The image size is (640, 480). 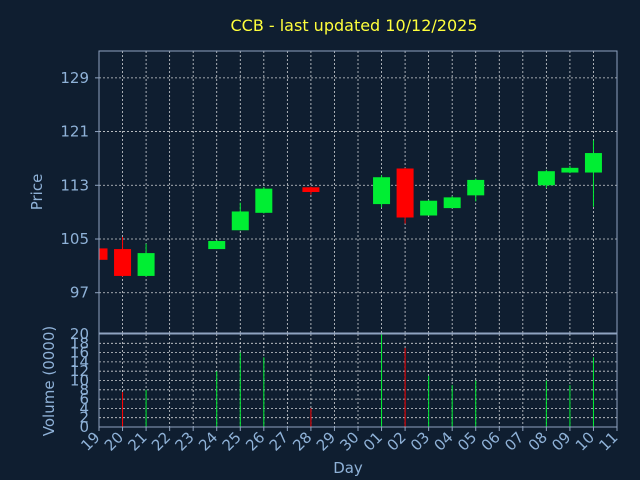 I want to click on x-tick-label: 03, so click(x=420, y=441).